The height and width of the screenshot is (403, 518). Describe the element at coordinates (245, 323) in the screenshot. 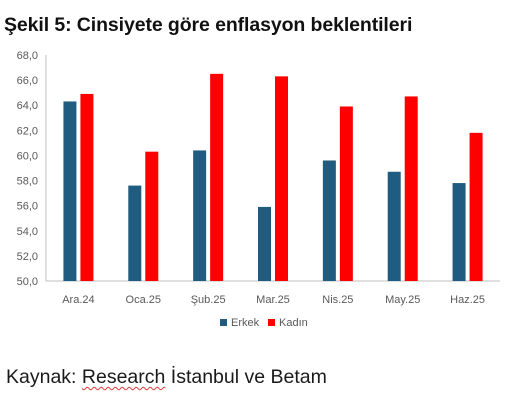

I see `legend-label-erkek: Erkek` at that location.